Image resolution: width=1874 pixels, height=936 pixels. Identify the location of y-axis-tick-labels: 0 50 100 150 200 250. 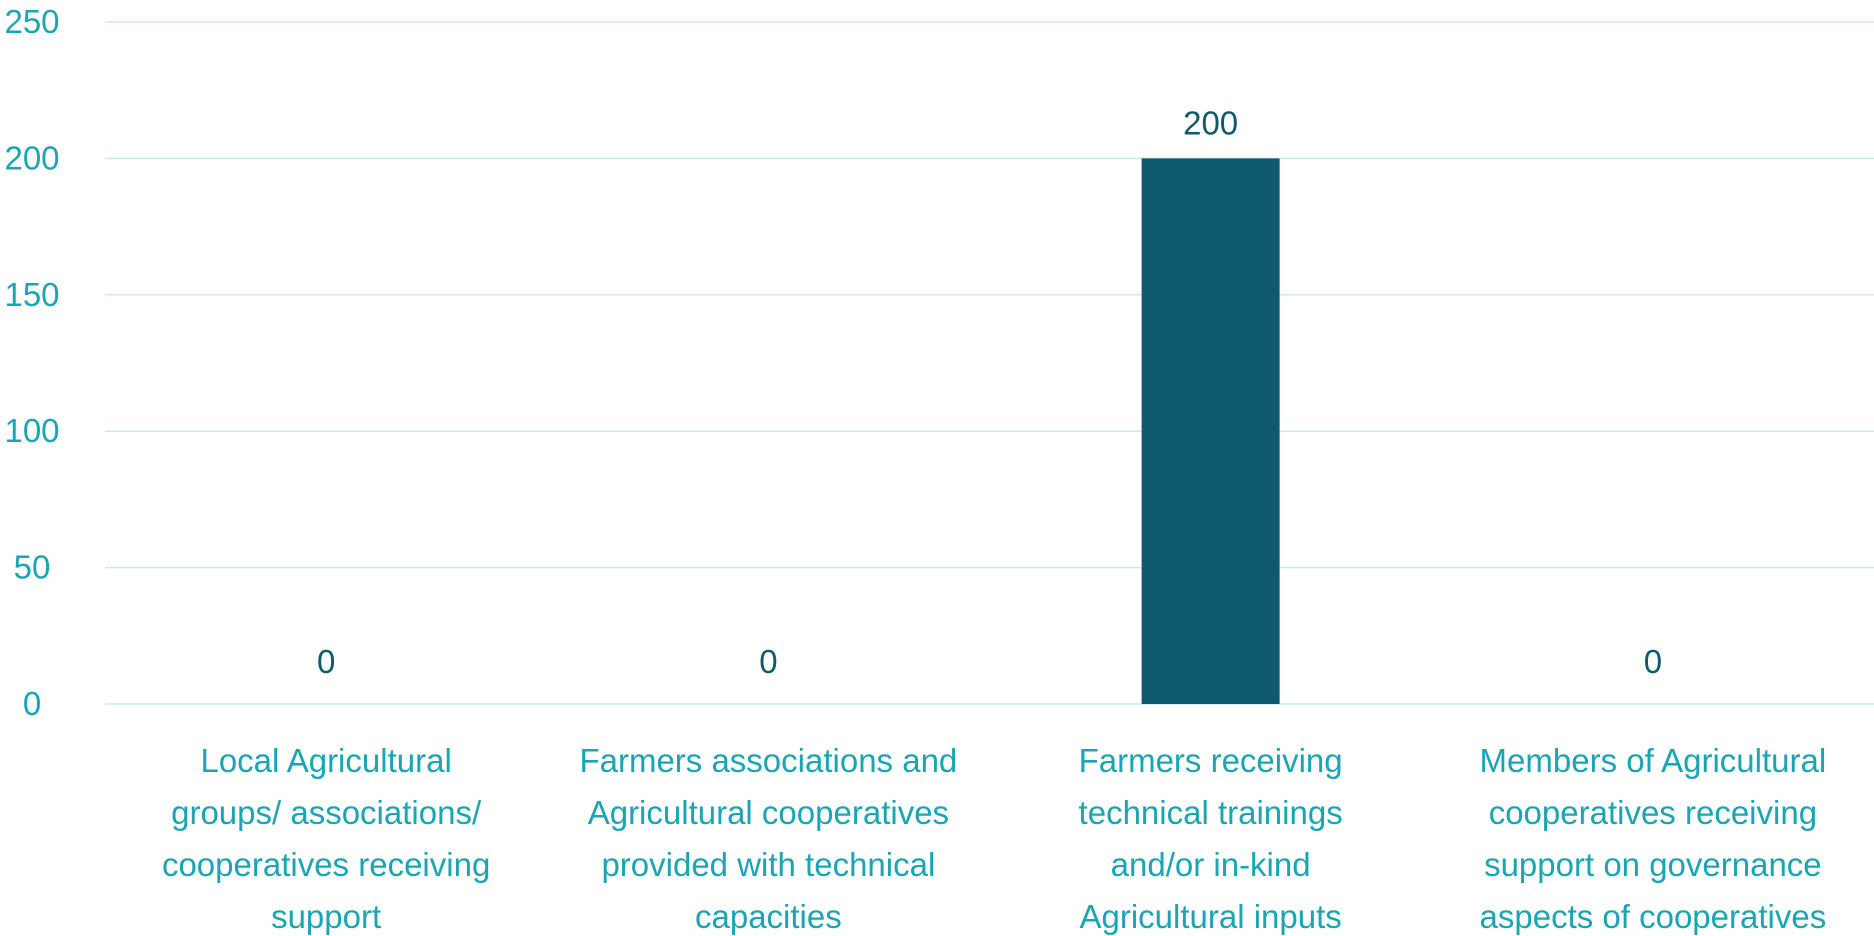
(31, 362).